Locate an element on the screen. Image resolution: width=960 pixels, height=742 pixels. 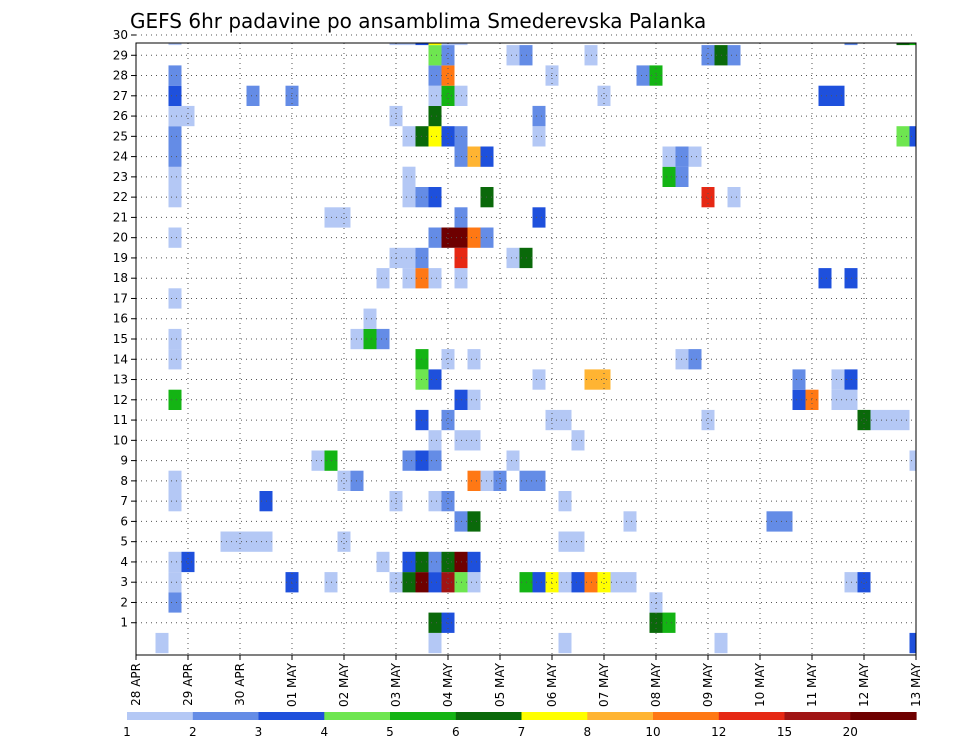
colorbar-label: 7 is located at coordinates (522, 732).